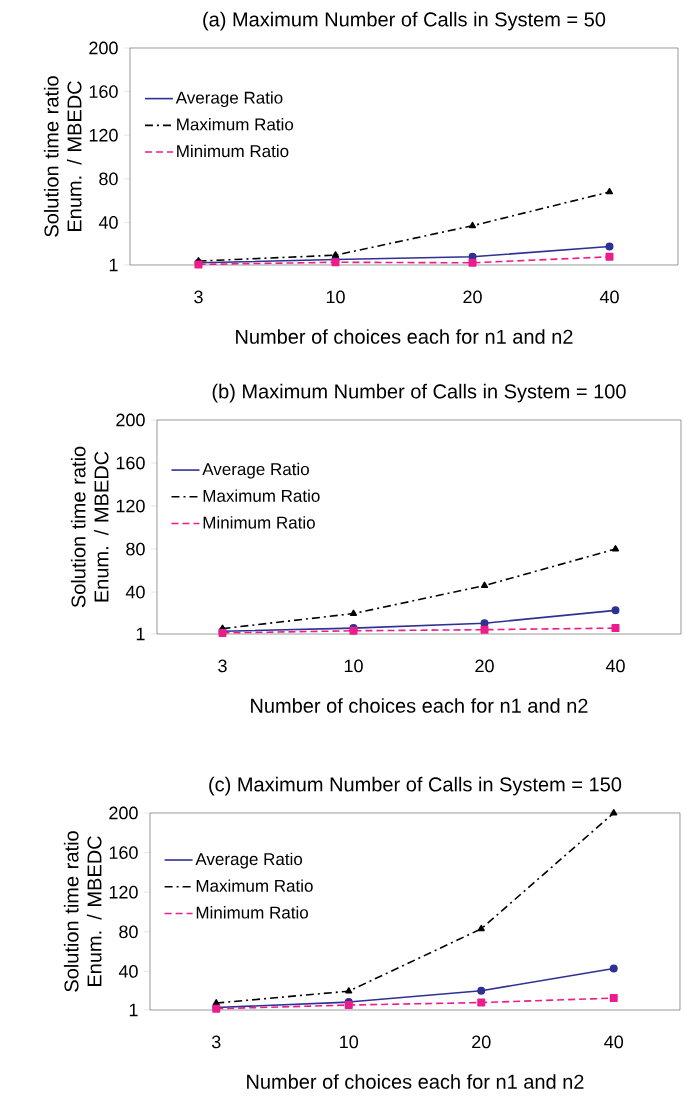 This screenshot has height=1103, width=684. What do you see at coordinates (419, 393) in the screenshot?
I see `chart-title: (b) Maximum Number of Calls in System = 100` at bounding box center [419, 393].